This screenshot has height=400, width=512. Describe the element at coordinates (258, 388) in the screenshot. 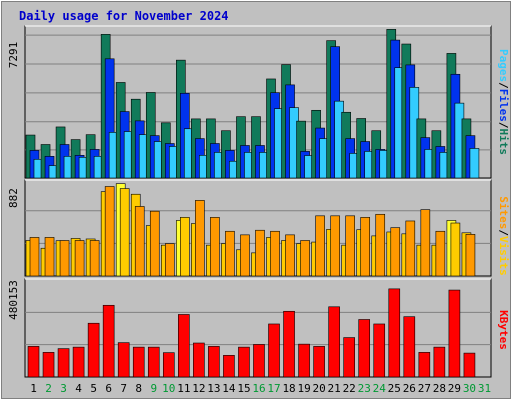

I see `x-tick-label: 16` at that location.